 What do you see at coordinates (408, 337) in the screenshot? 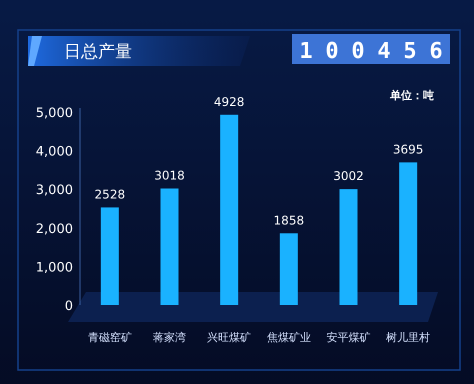
I see `x-tick-label: 树儿里村` at bounding box center [408, 337].